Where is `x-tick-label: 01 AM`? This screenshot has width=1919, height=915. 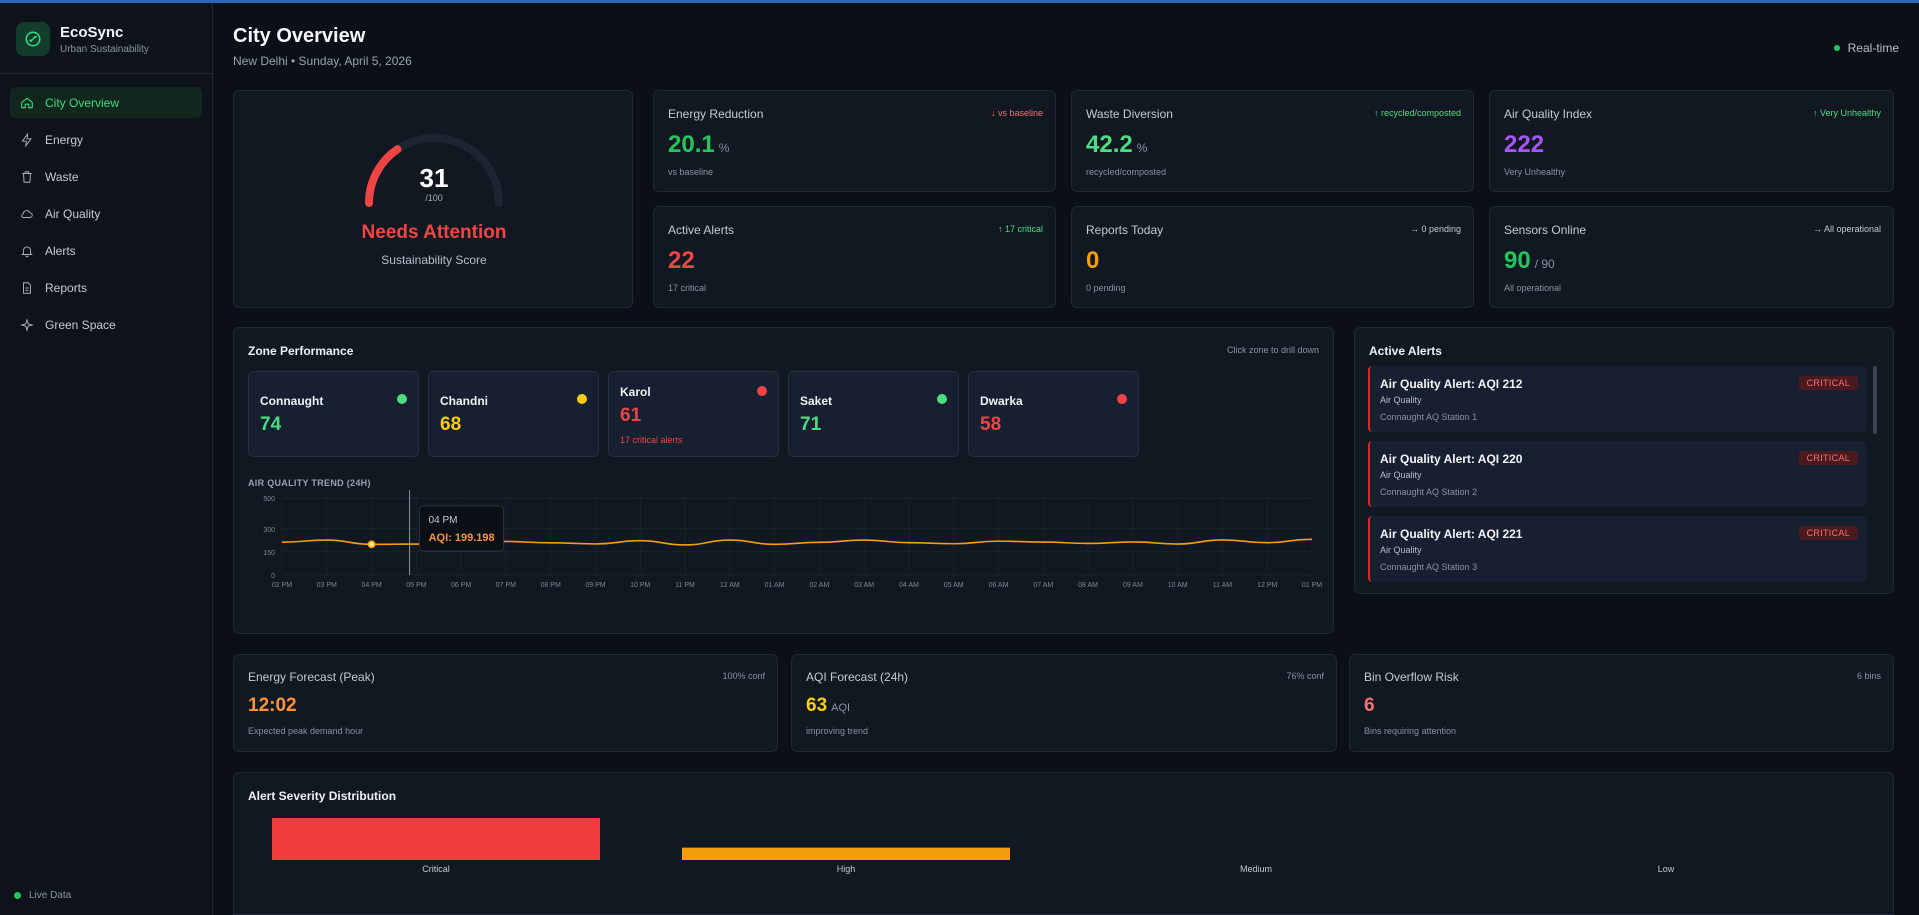 x-tick-label: 01 AM is located at coordinates (775, 585).